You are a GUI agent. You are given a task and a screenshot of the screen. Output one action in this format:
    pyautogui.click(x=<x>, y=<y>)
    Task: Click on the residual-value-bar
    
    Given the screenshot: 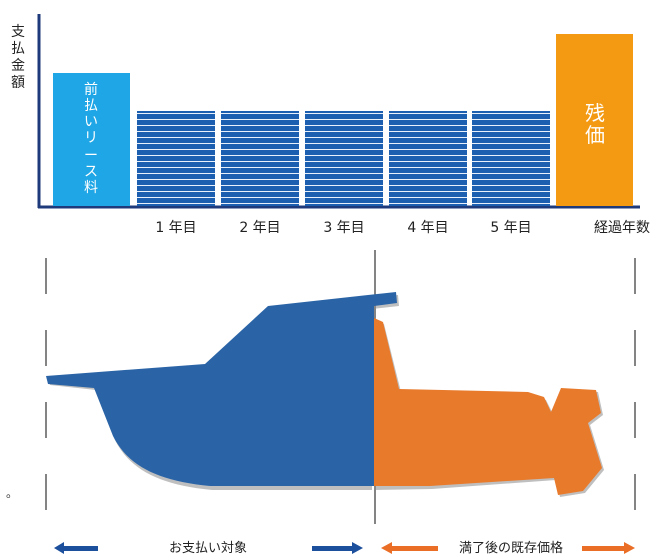 What is the action you would take?
    pyautogui.click(x=594, y=120)
    